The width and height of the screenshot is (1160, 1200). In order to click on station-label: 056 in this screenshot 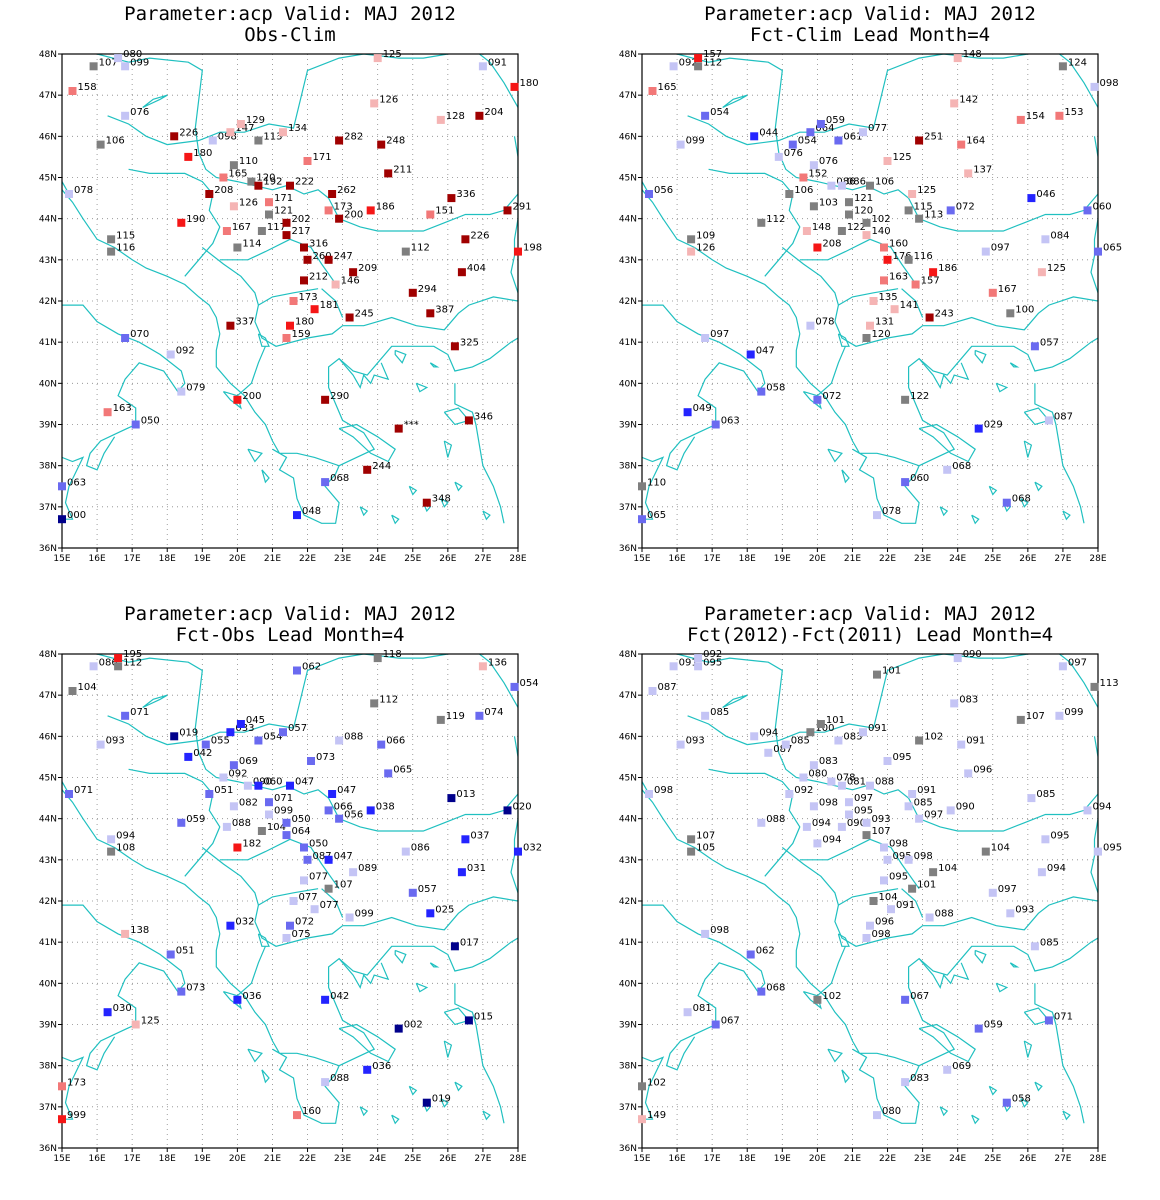, I will do `click(663, 190)`.